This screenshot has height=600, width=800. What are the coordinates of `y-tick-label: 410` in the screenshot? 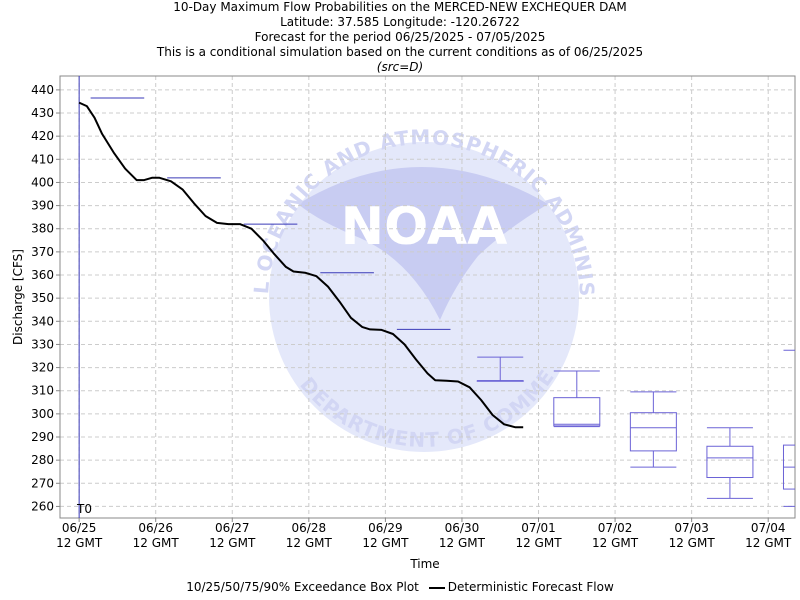 It's located at (42, 159).